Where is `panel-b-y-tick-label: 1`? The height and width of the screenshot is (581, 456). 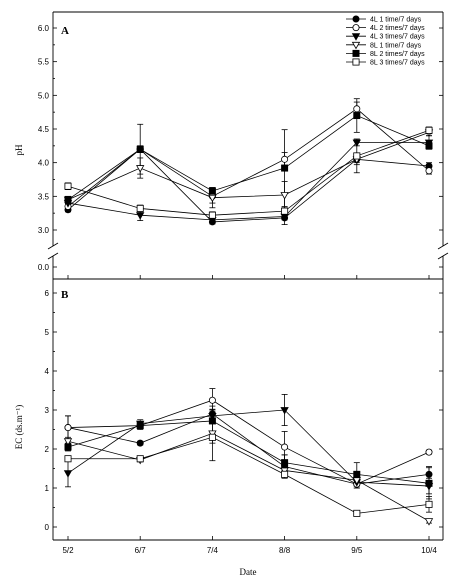 panel-b-y-tick-label: 1 is located at coordinates (47, 488).